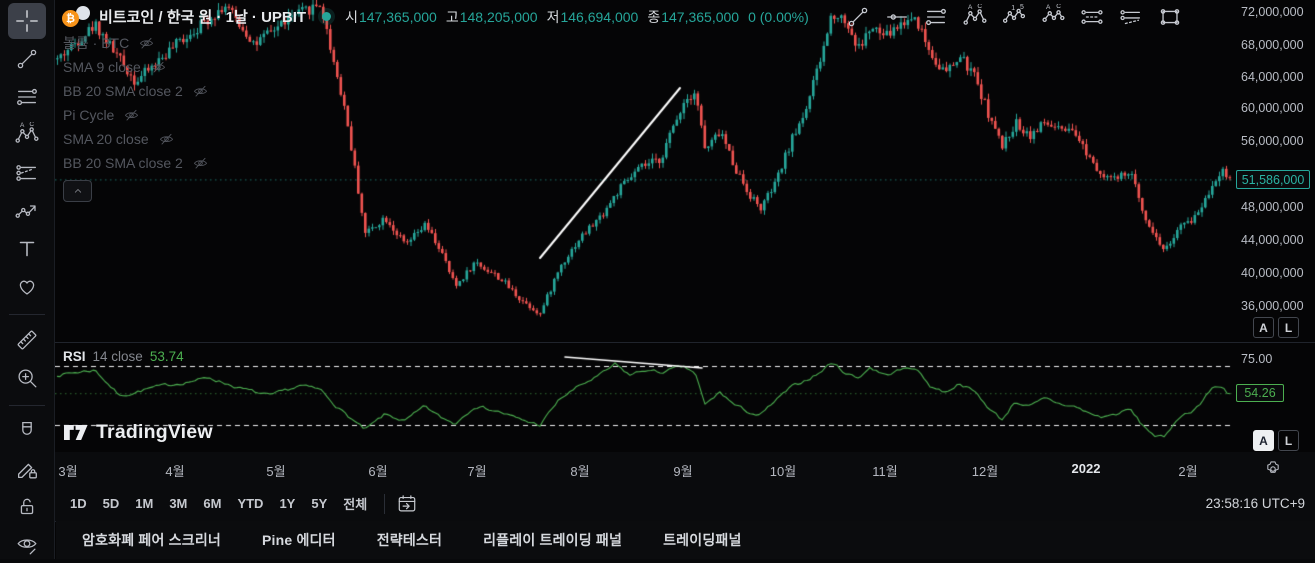 The width and height of the screenshot is (1315, 563). I want to click on eye-off-icon, so click(200, 90).